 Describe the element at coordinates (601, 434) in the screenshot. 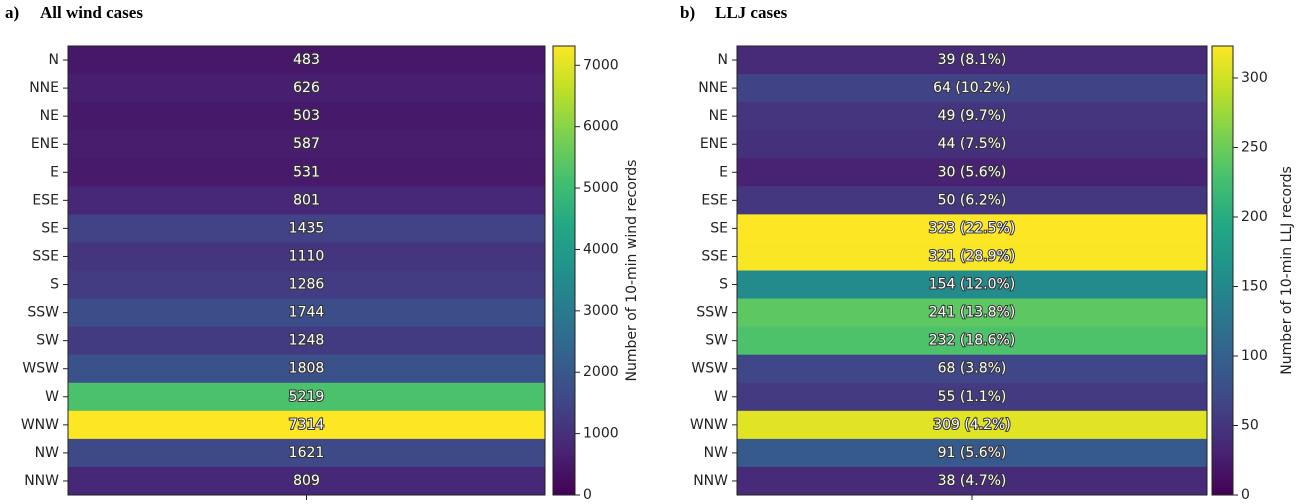

I see `colorbar-tick-label: 1000` at that location.